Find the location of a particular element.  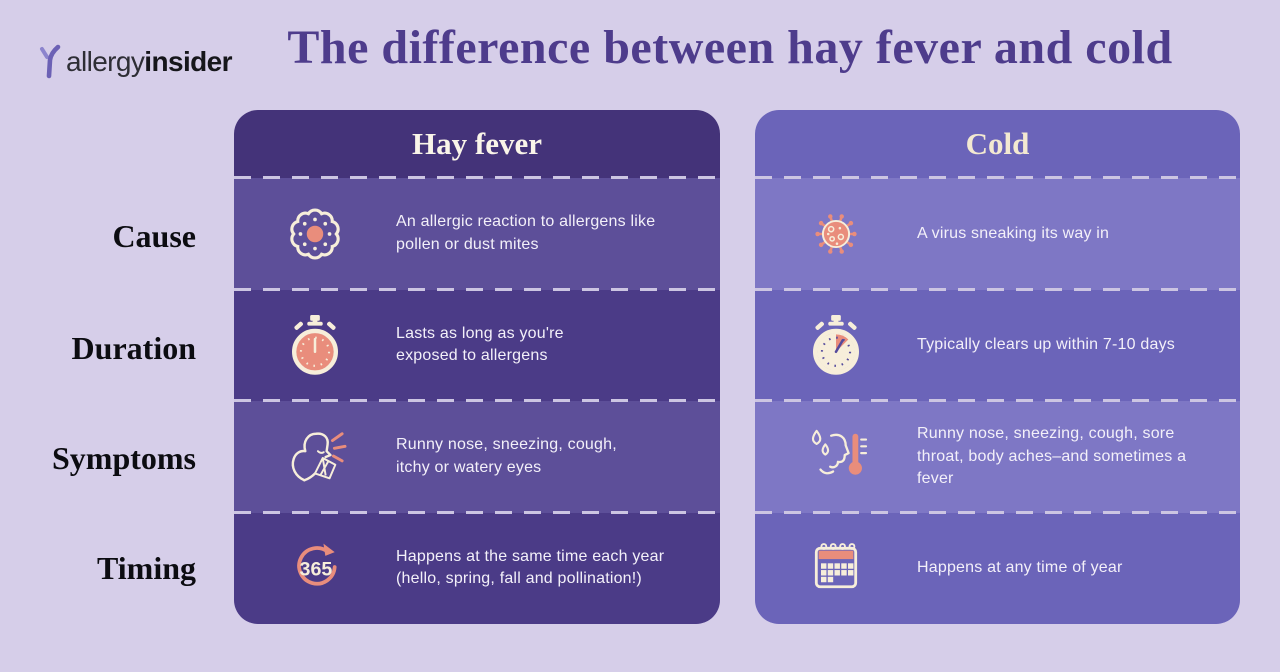

hay-fever-cause-icon-box is located at coordinates (315, 234).